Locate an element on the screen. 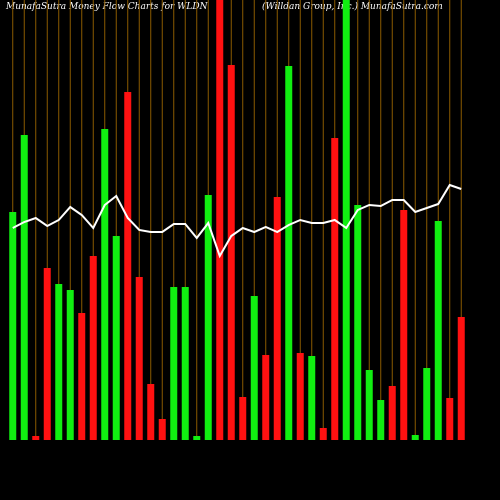 The image size is (500, 500). chart-title: MunafaSutra Money Flow Charts for WLDN is located at coordinates (107, 7).